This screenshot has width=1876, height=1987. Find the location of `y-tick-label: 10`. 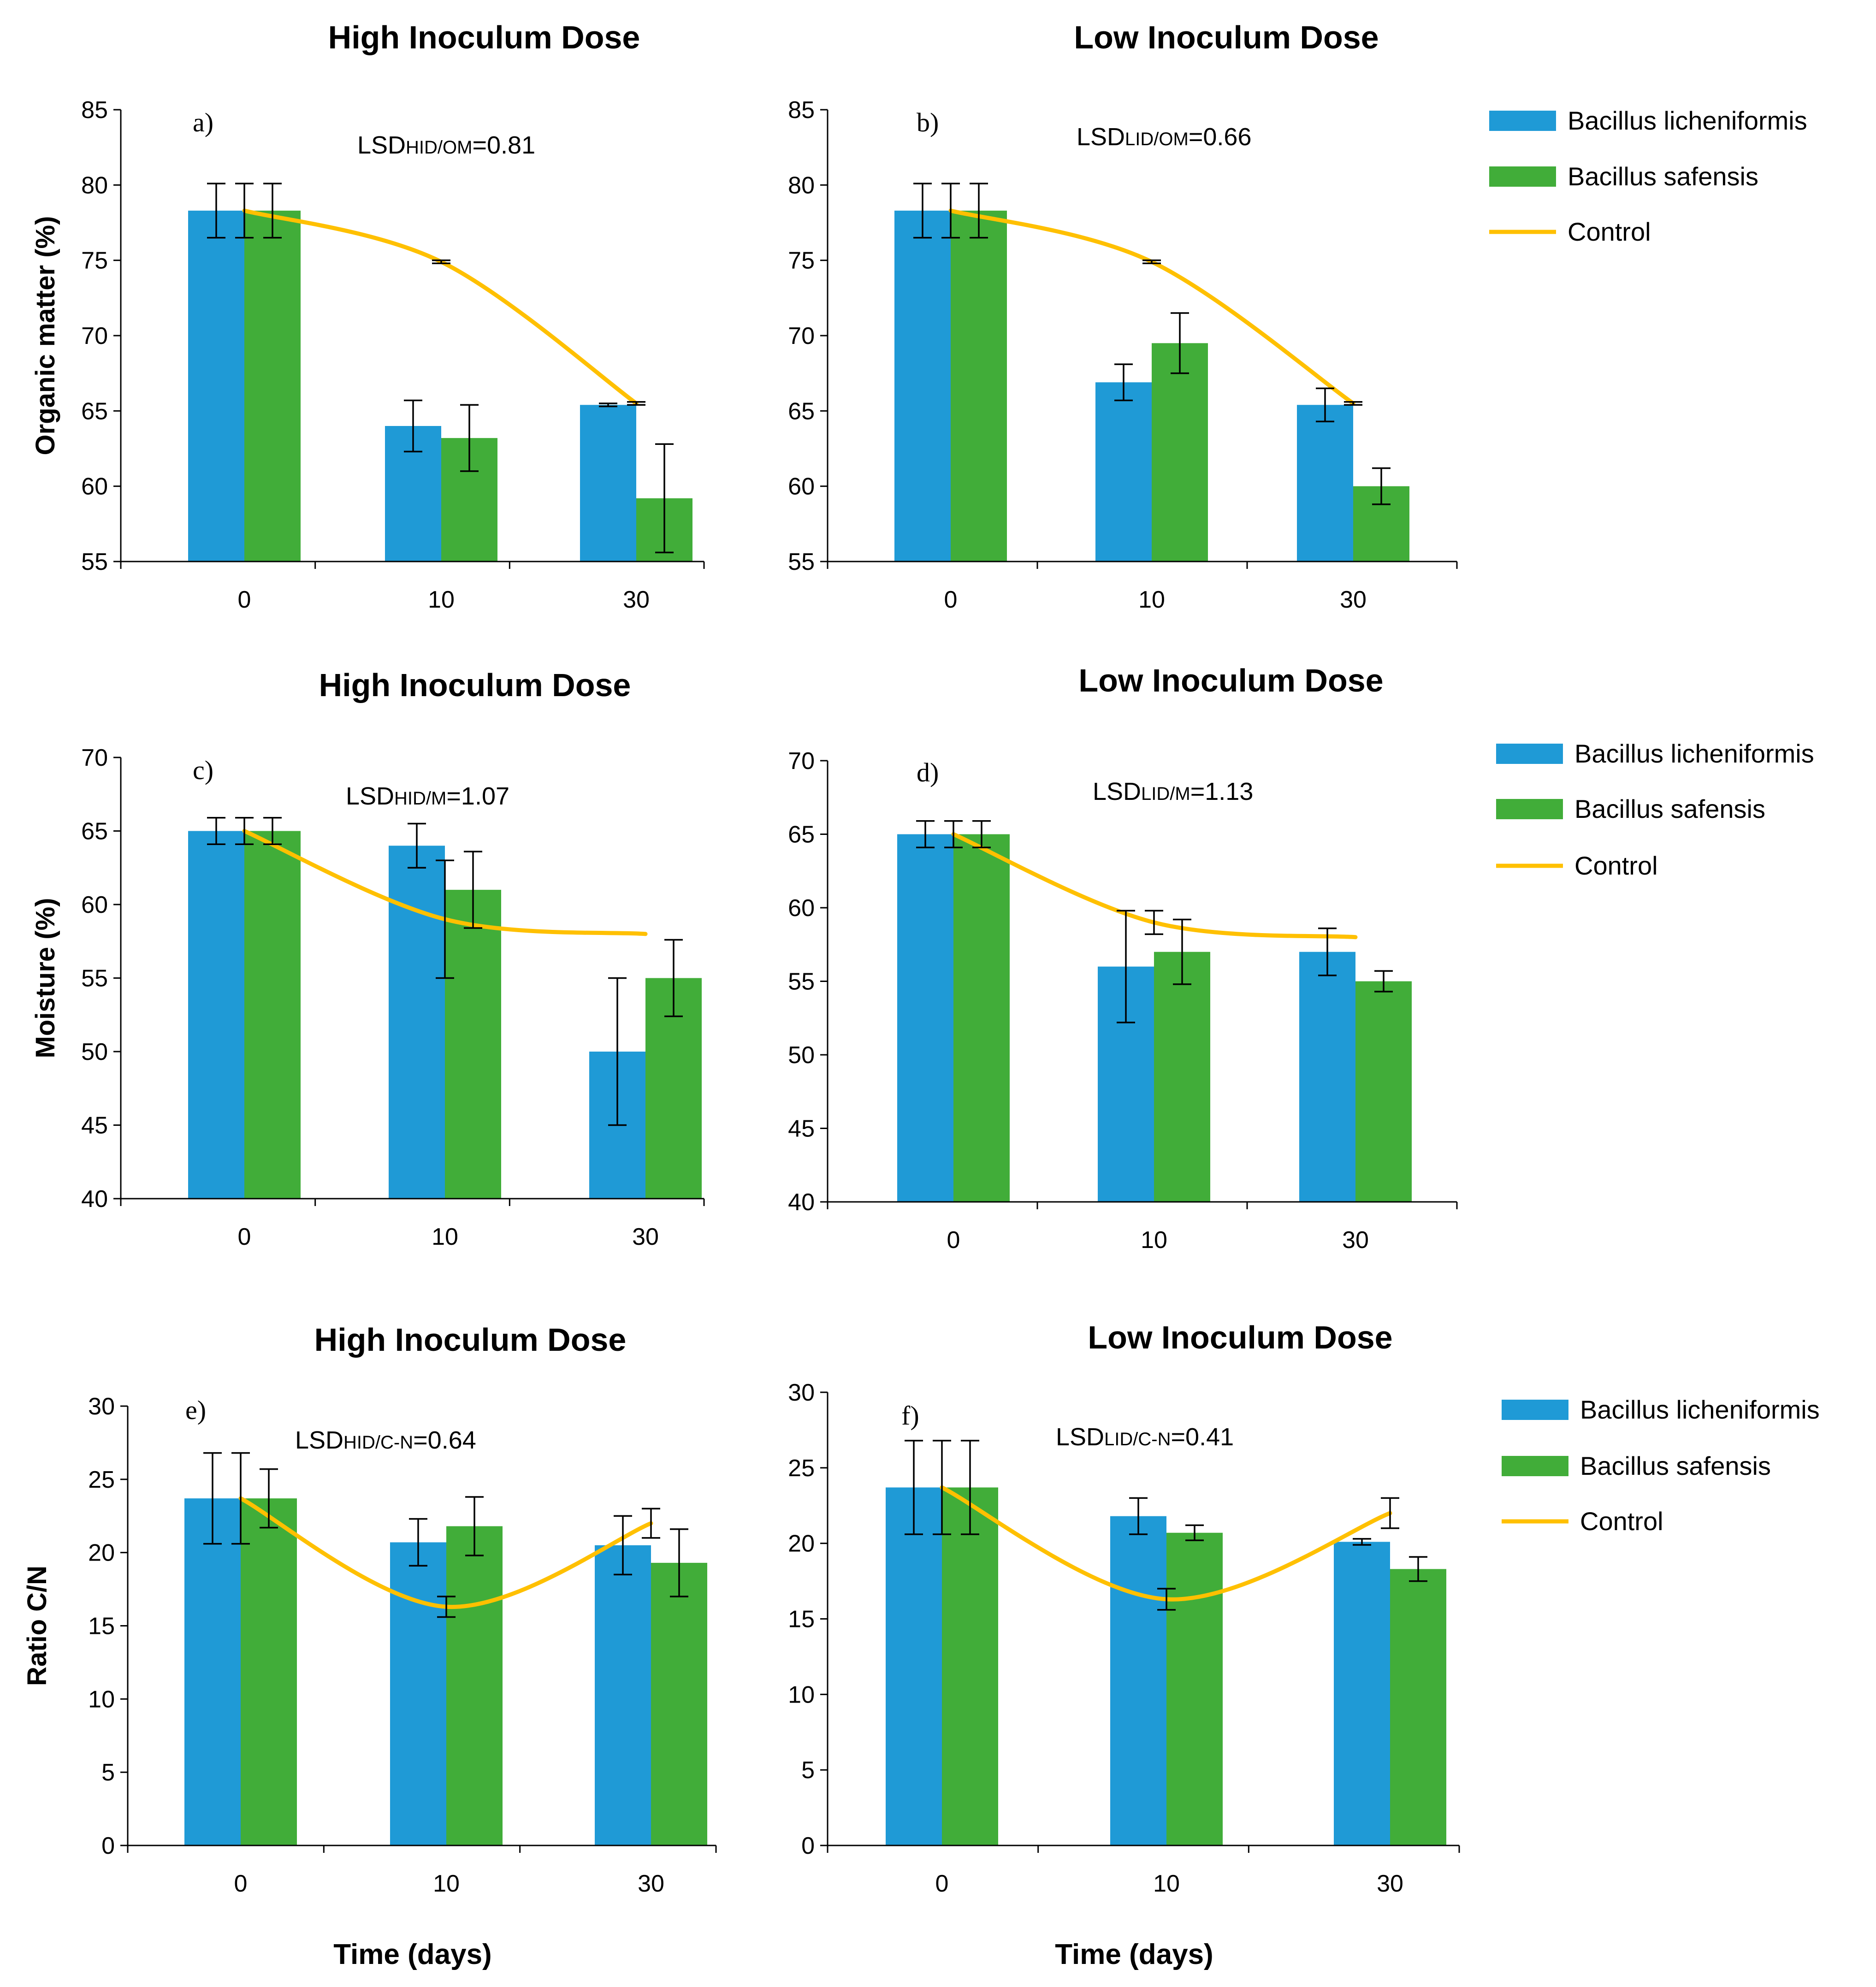

y-tick-label: 10 is located at coordinates (801, 1694).